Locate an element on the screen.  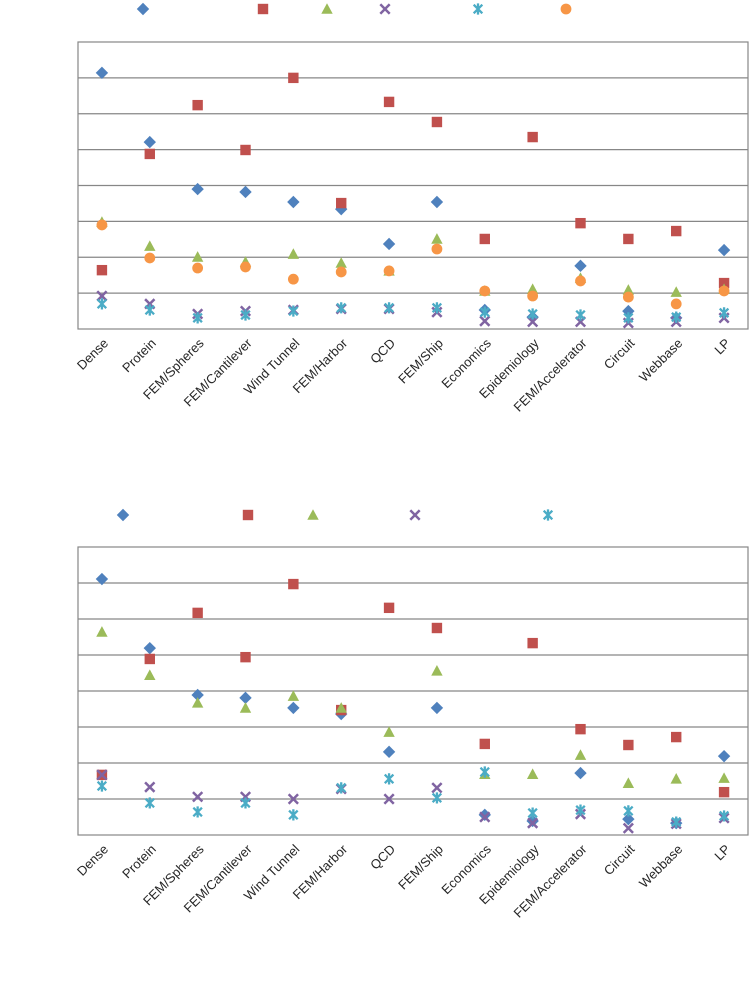
legend-marker-x-icon is located at coordinates (415, 515).